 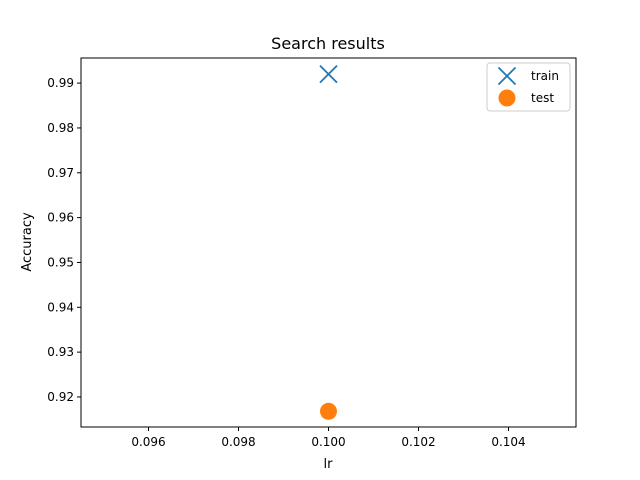 What do you see at coordinates (60, 128) in the screenshot?
I see `y-tick-label: 0.98` at bounding box center [60, 128].